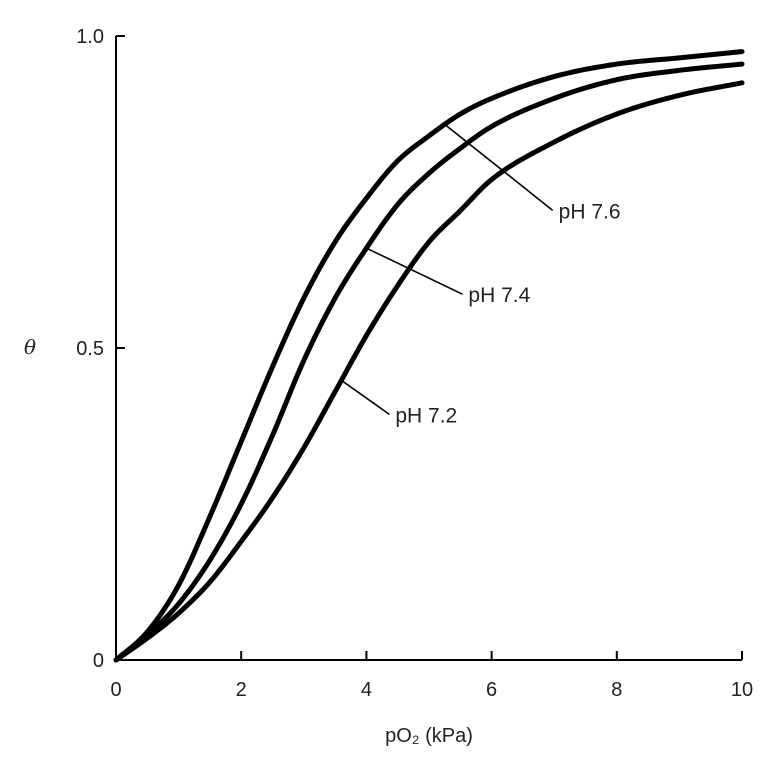 Image resolution: width=781 pixels, height=774 pixels. Describe the element at coordinates (426, 415) in the screenshot. I see `annotation-ph-7-2: pH 7.2` at that location.